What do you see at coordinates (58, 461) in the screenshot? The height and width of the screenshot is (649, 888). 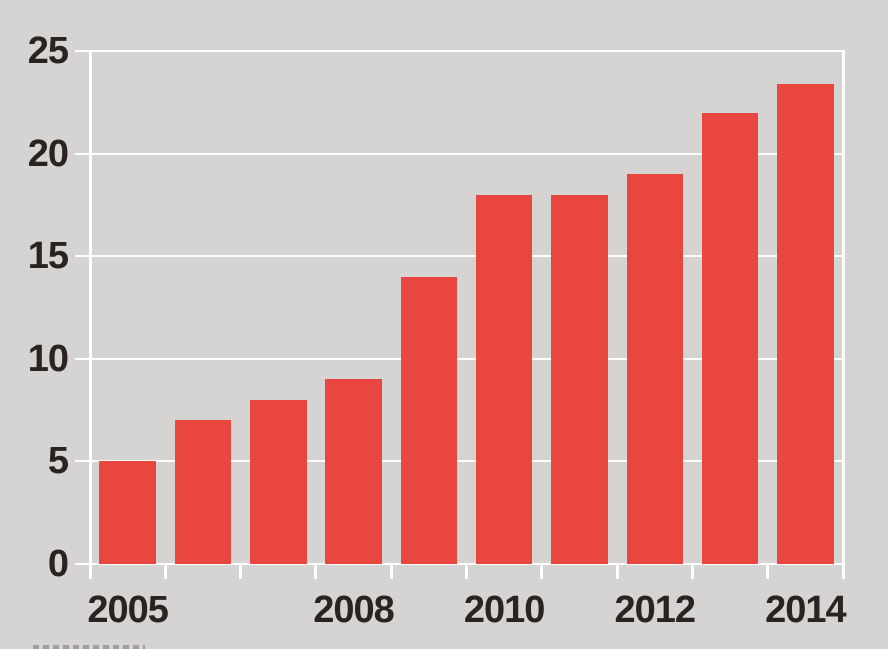 I see `y-axis-tick-label: 5` at bounding box center [58, 461].